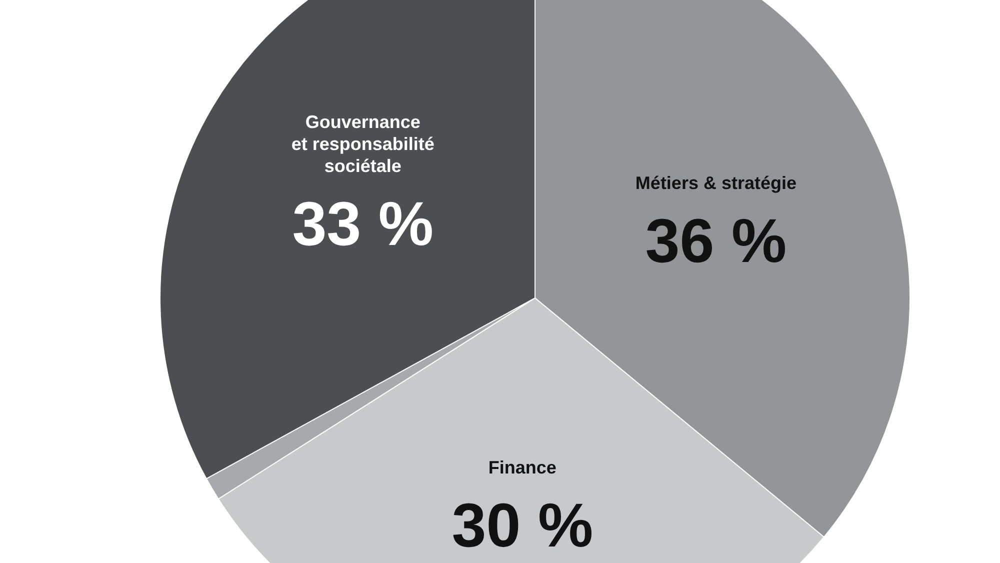 Image resolution: width=1000 pixels, height=563 pixels. What do you see at coordinates (522, 468) in the screenshot?
I see `slice-label: Finance` at bounding box center [522, 468].